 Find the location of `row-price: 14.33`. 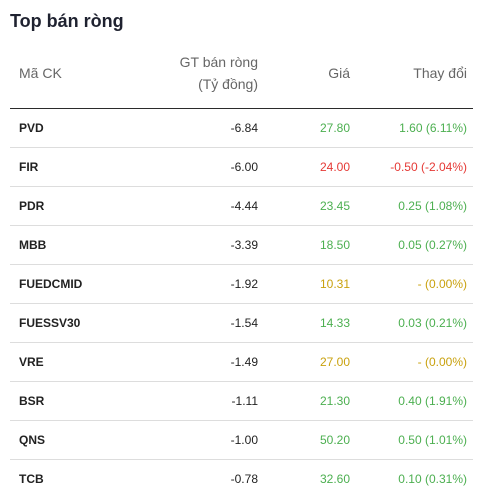

row-price: 14.33 is located at coordinates (334, 323).